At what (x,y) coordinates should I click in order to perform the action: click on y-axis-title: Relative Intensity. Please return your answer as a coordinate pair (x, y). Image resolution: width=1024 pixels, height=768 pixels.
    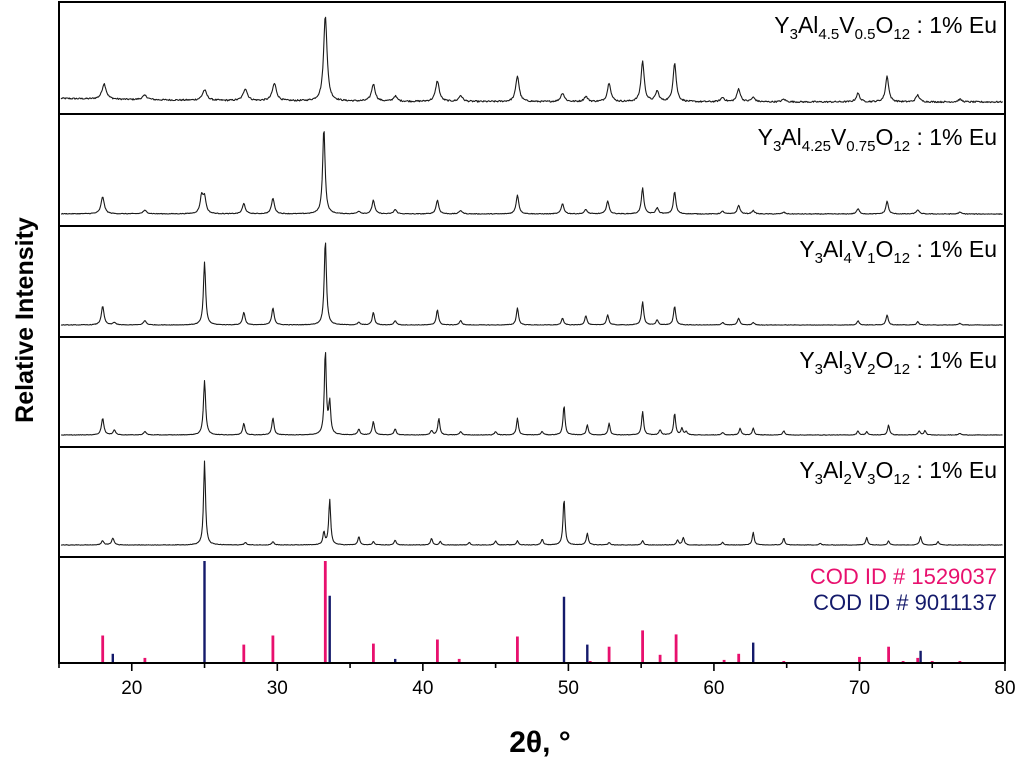
    Looking at the image, I should click on (25, 320).